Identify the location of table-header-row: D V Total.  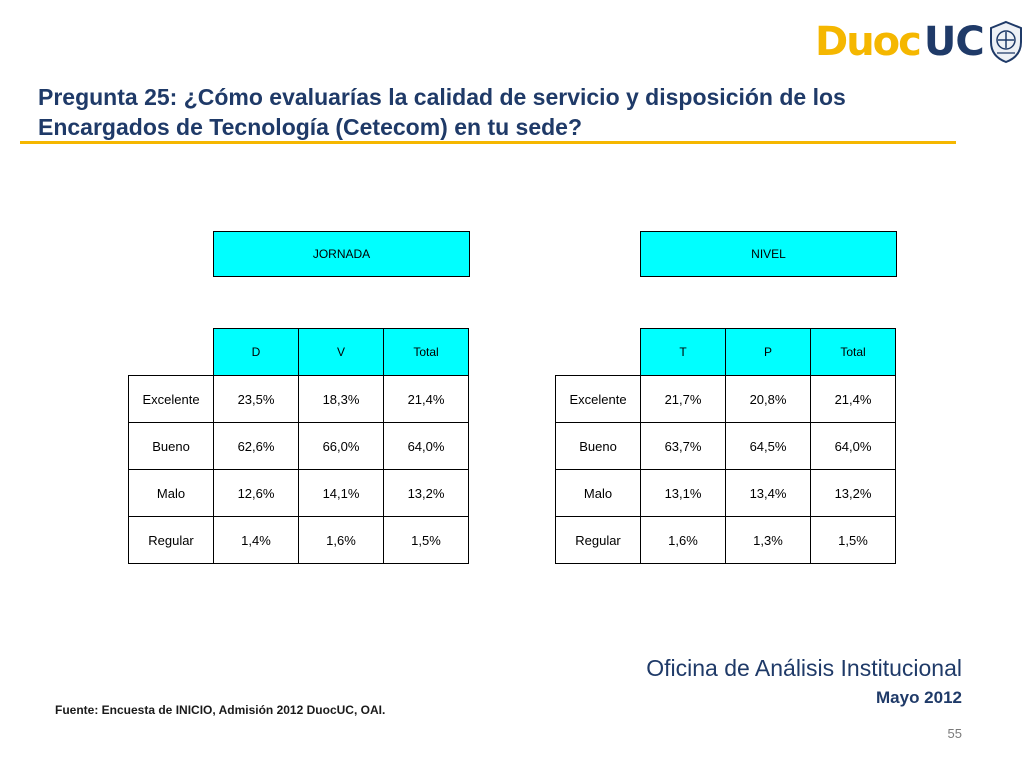
(299, 352).